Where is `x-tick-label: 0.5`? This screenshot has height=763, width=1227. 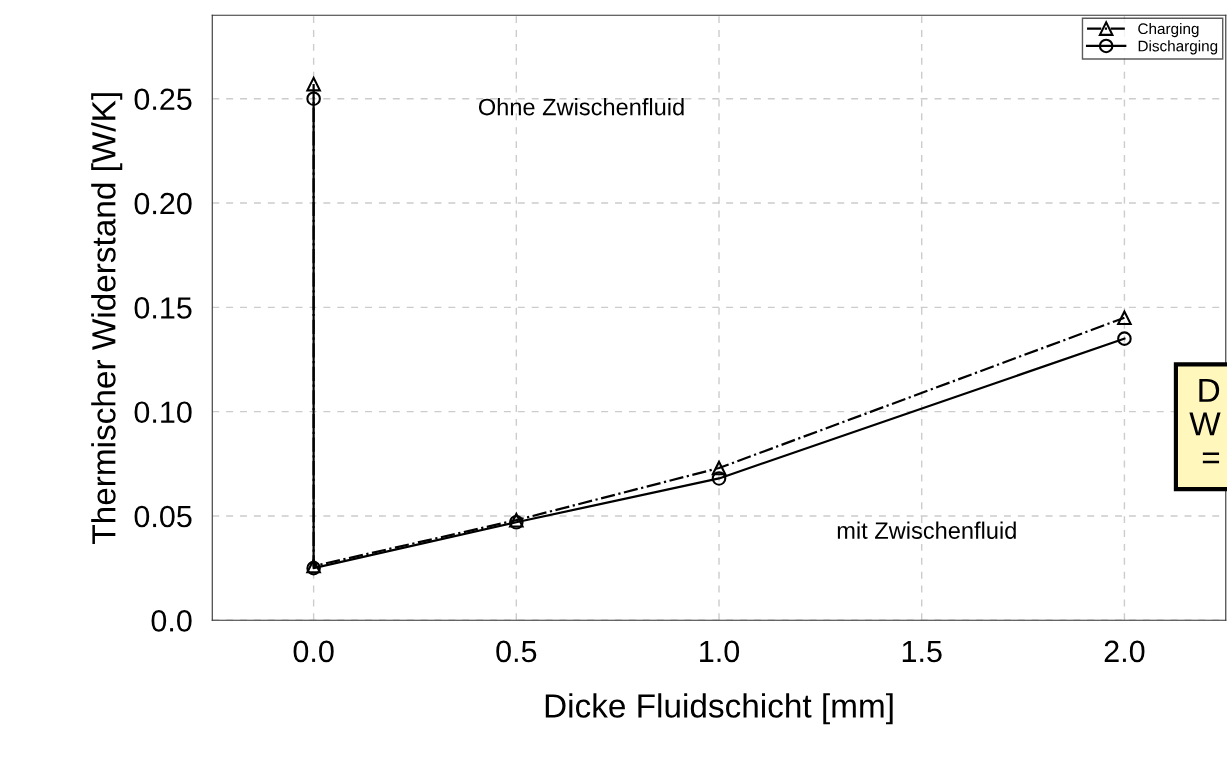 x-tick-label: 0.5 is located at coordinates (516, 651).